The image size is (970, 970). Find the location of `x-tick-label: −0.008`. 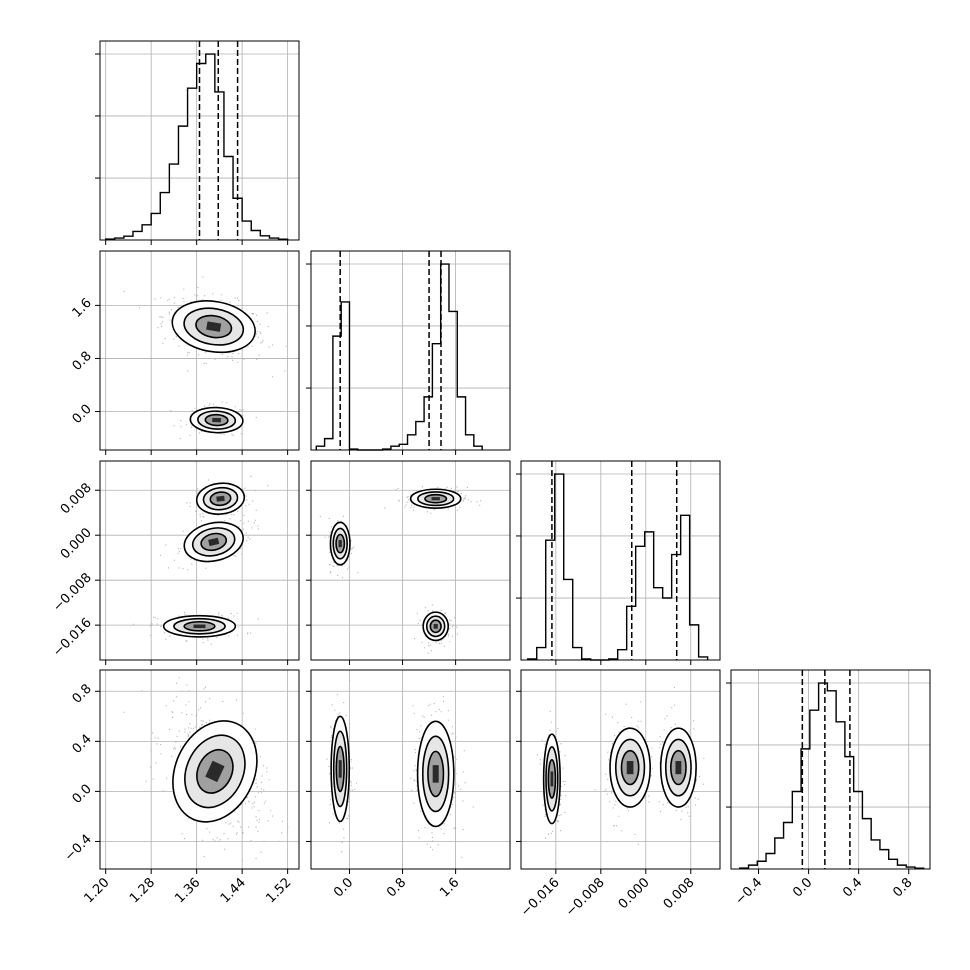

x-tick-label: −0.008 is located at coordinates (585, 897).